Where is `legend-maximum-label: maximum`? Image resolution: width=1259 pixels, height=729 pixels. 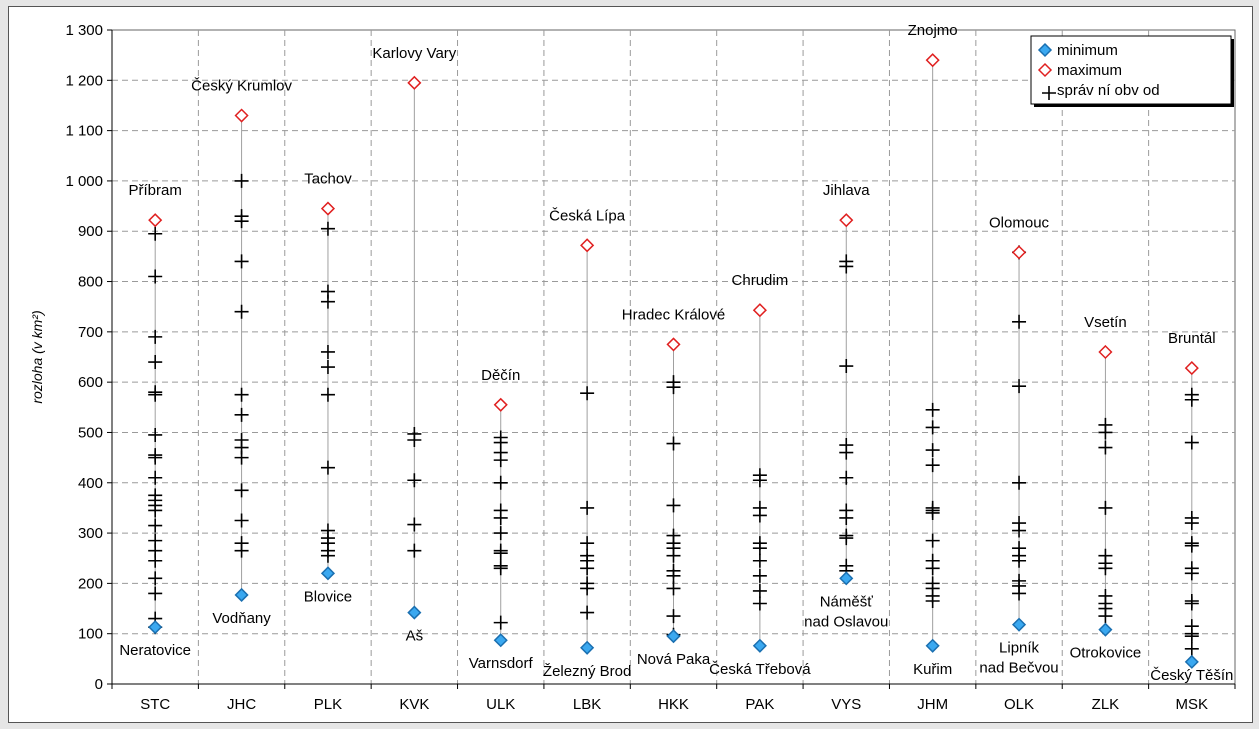
legend-maximum-label: maximum is located at coordinates (1089, 70).